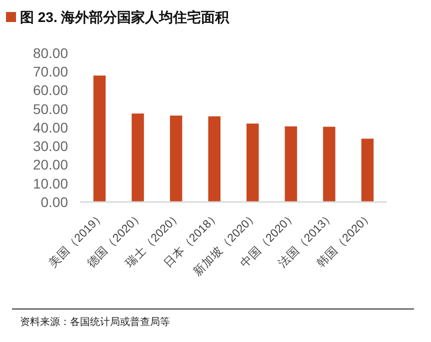 Image resolution: width=431 pixels, height=342 pixels. What do you see at coordinates (50, 127) in the screenshot?
I see `y-tick-label: 40.00` at bounding box center [50, 127].